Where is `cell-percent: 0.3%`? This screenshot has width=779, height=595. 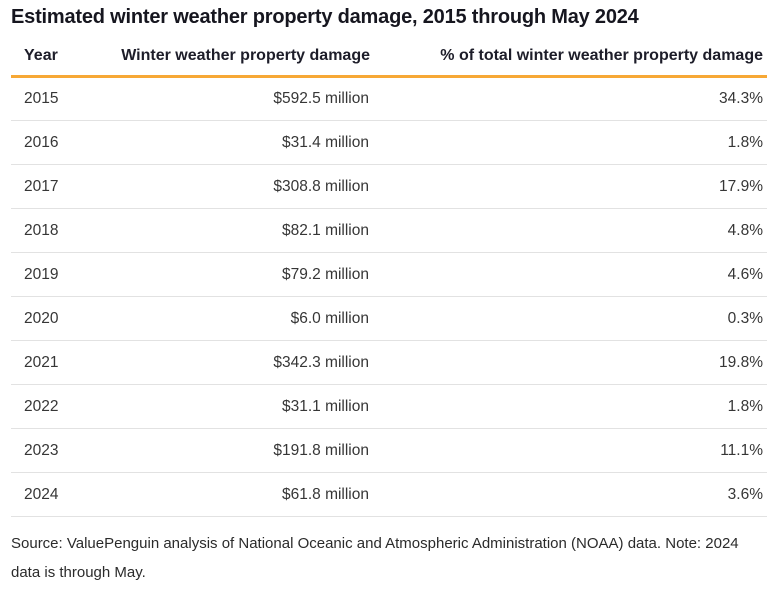 cell-percent: 0.3% is located at coordinates (568, 318).